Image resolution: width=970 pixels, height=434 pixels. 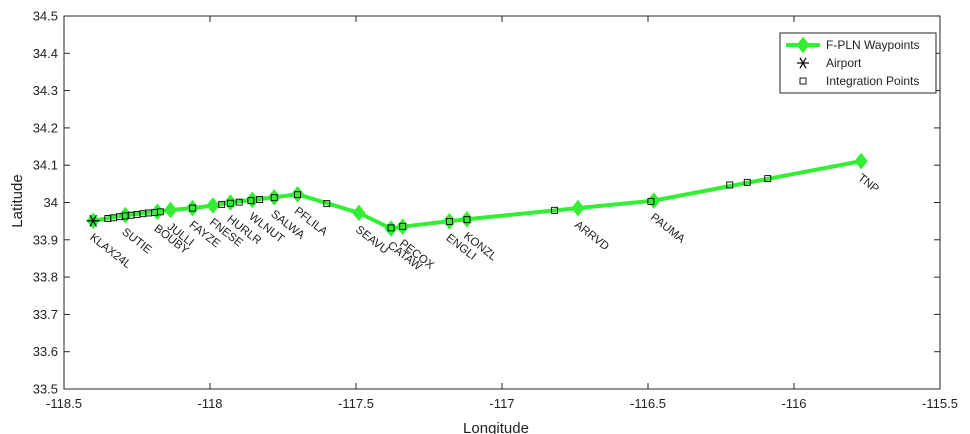 I want to click on legend-swatch-asterisk, so click(x=803, y=63).